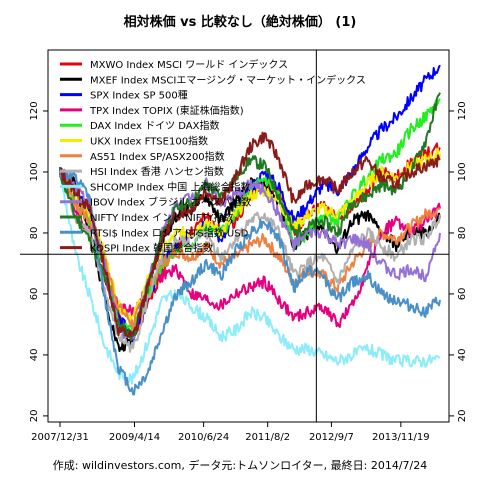  I want to click on y-tick-label-left: 120, so click(34, 110).